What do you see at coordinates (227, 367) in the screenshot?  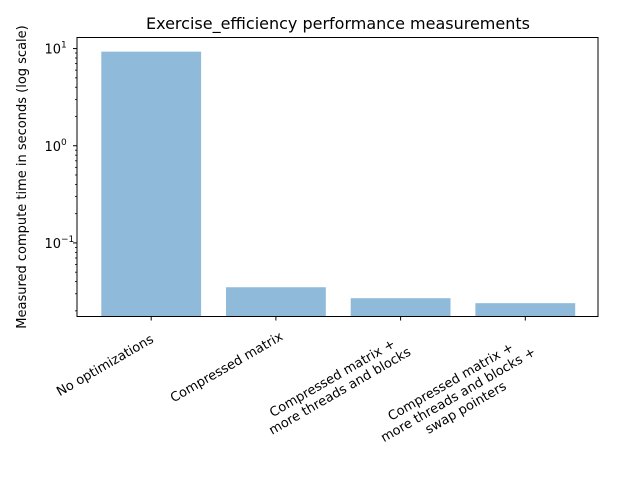 I see `x-tick-label: Compressed matrix` at bounding box center [227, 367].